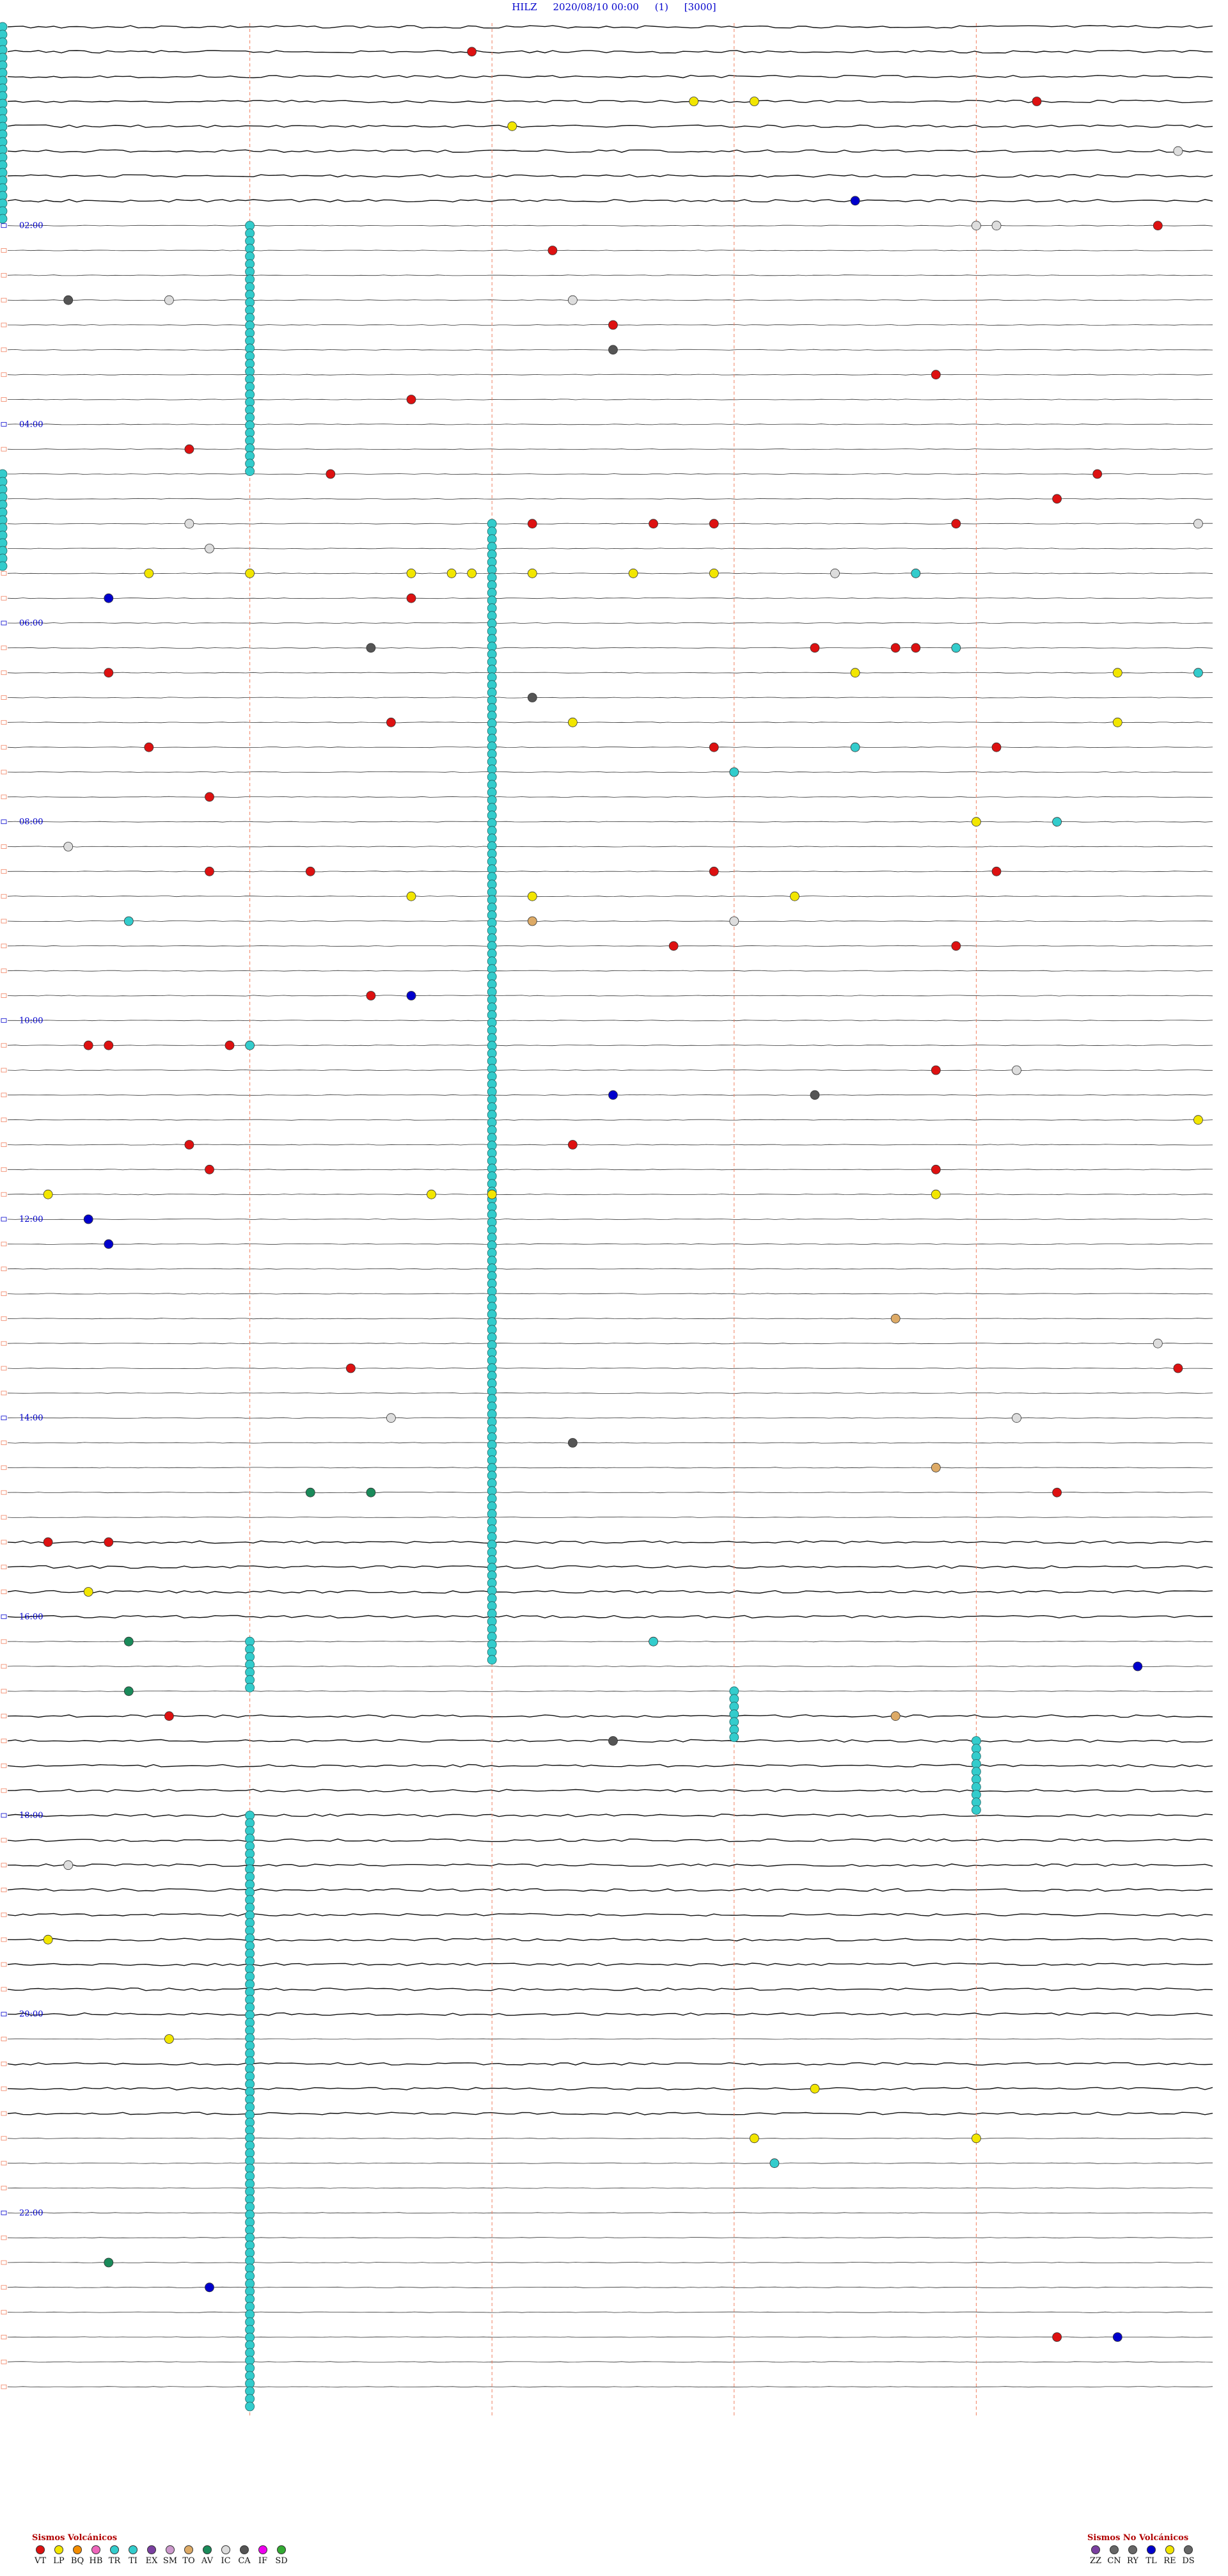 The height and width of the screenshot is (2576, 1228). I want to click on hour-label: 20:00, so click(31, 2014).